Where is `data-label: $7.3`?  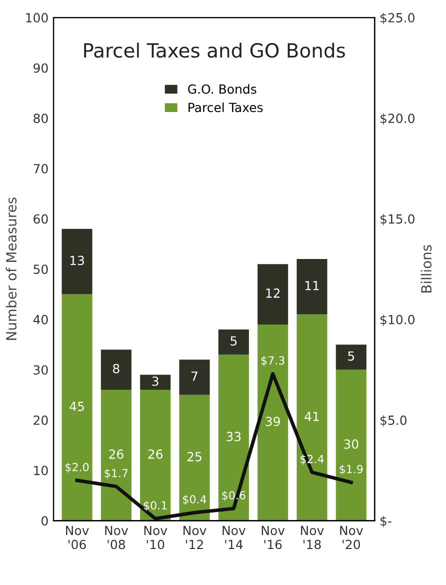 data-label: $7.3 is located at coordinates (272, 361).